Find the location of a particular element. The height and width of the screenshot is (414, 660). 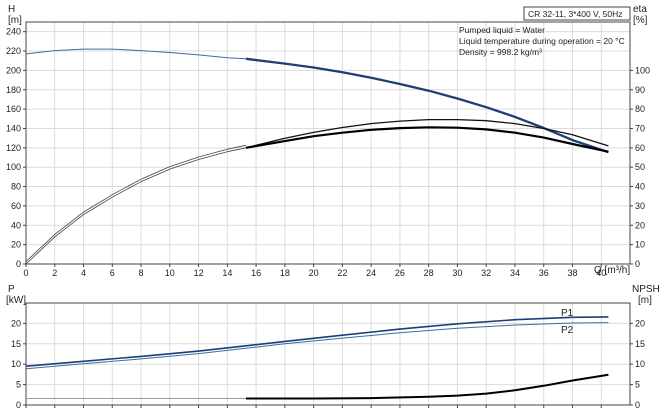

y-tick-label-left: 40 is located at coordinates (16, 225).